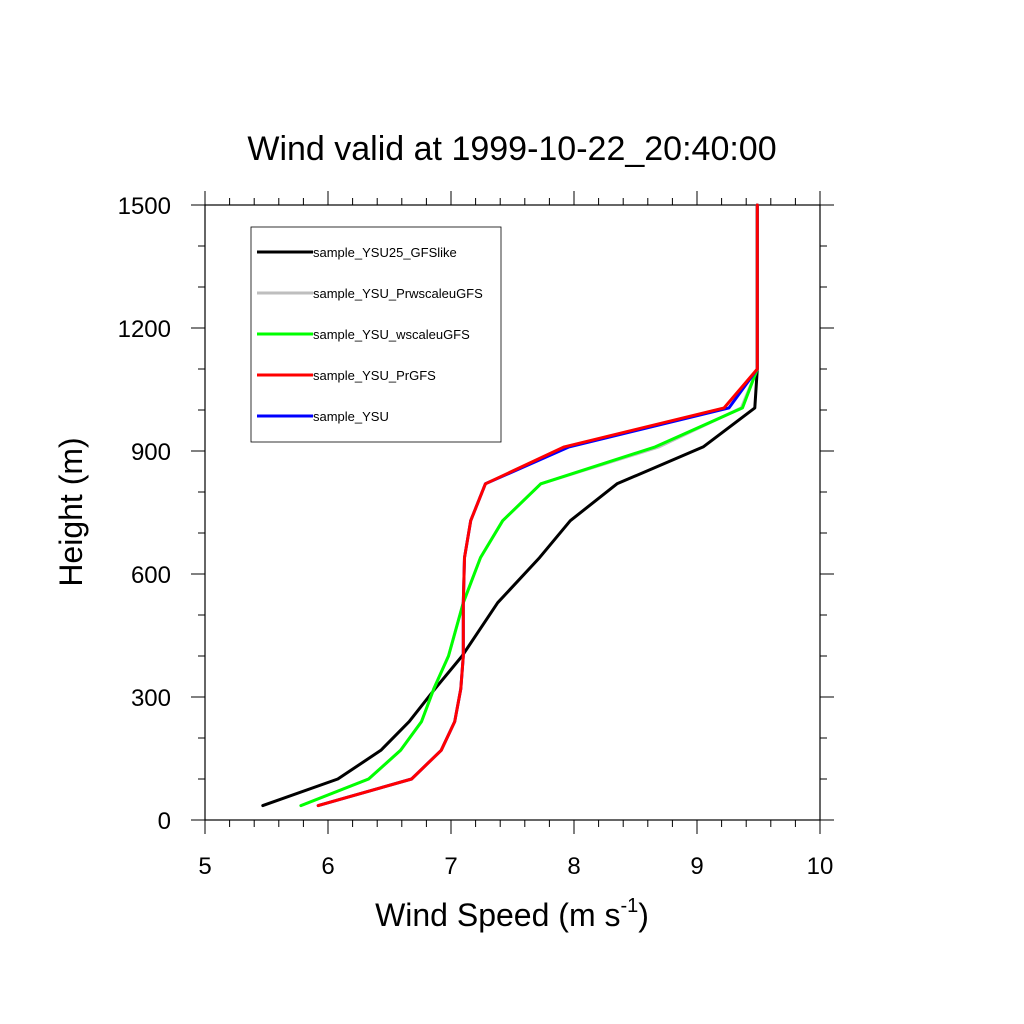 This screenshot has height=1024, width=1024. Describe the element at coordinates (573, 866) in the screenshot. I see `x-tick-label: 8` at that location.